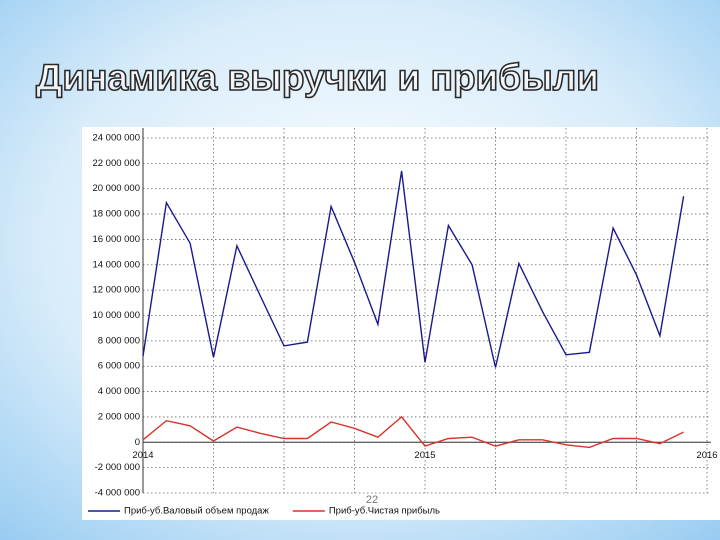 This screenshot has height=540, width=720. Describe the element at coordinates (317, 77) in the screenshot. I see `slide-title: Динамика выручки и прибыли` at that location.